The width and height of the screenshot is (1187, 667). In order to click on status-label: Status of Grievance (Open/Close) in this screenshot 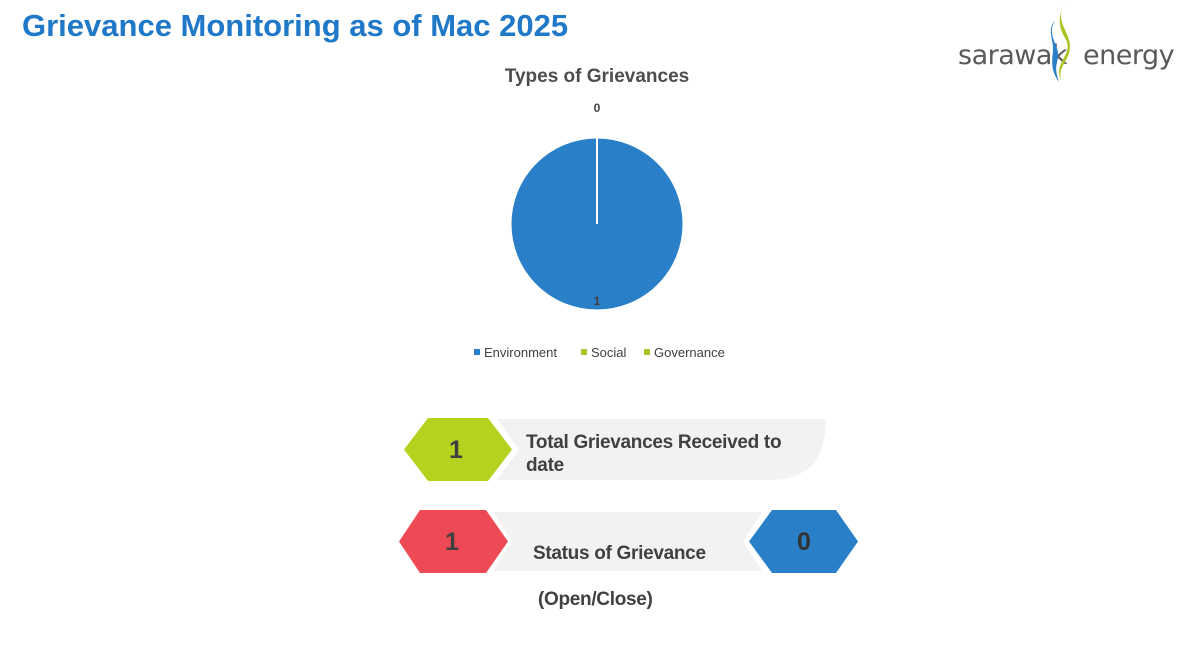, I will do `click(614, 565)`.